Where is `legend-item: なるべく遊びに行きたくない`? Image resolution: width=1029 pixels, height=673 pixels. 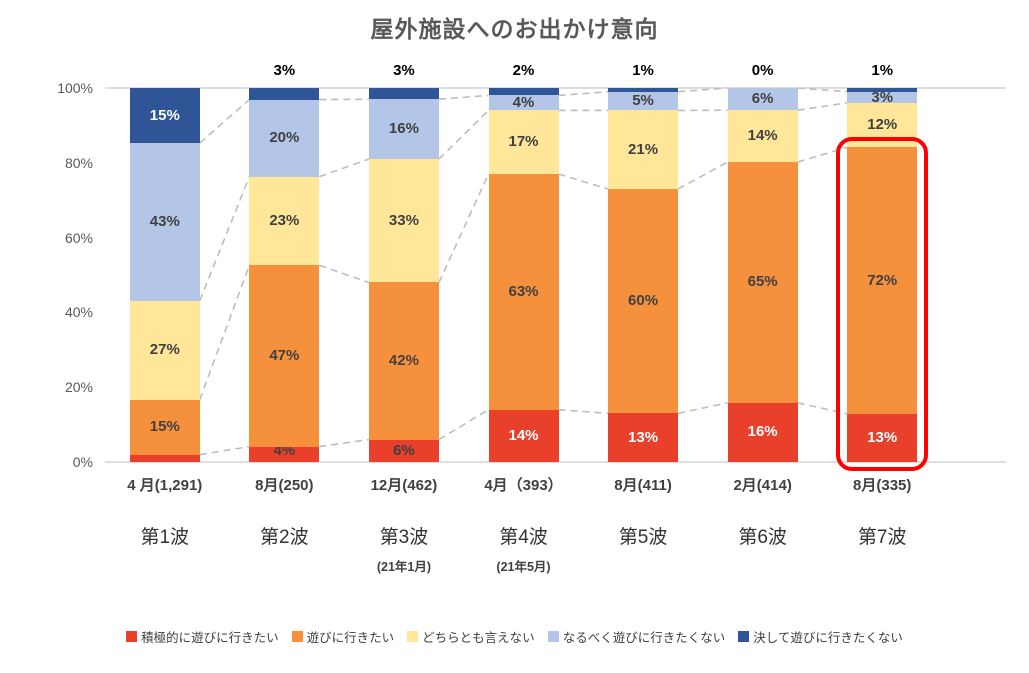
legend-item: なるべく遊びに行きたくない is located at coordinates (636, 636).